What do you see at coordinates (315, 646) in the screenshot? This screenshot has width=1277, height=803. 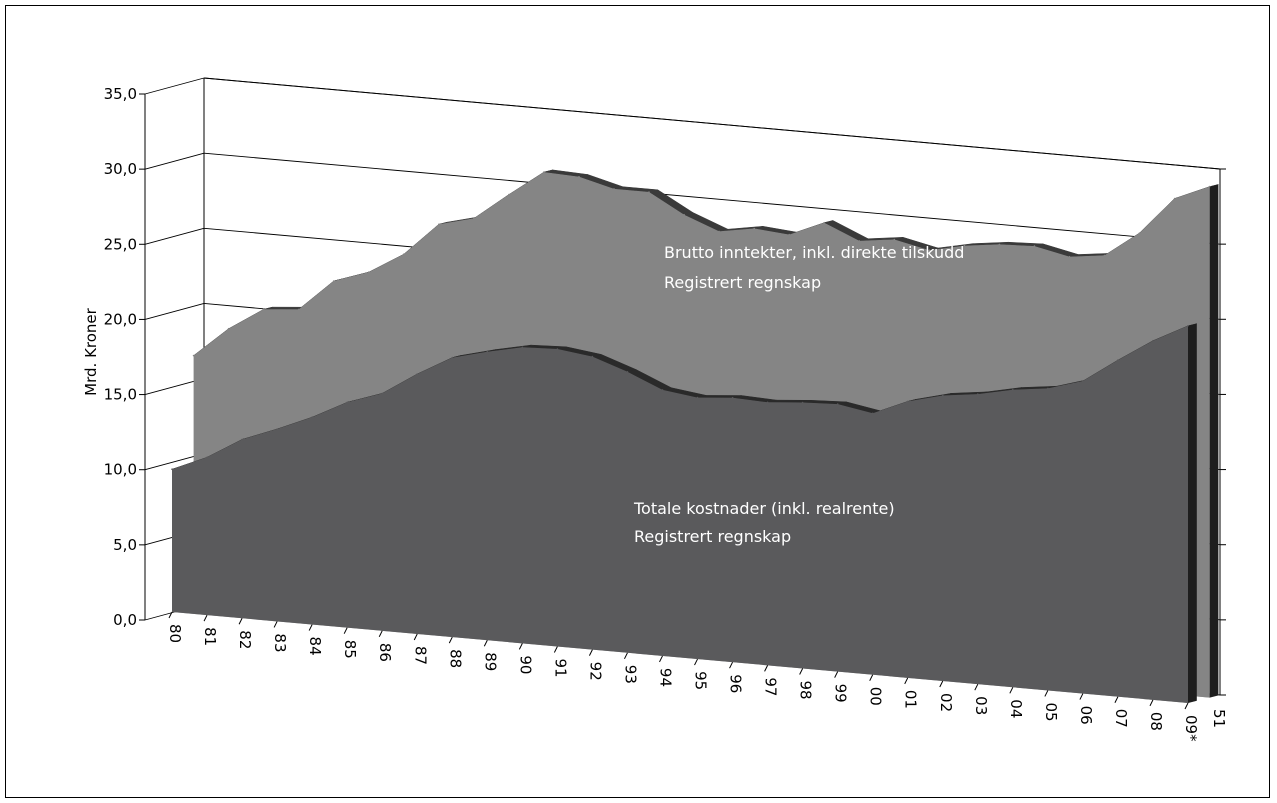 I see `x-tick-label: 84` at bounding box center [315, 646].